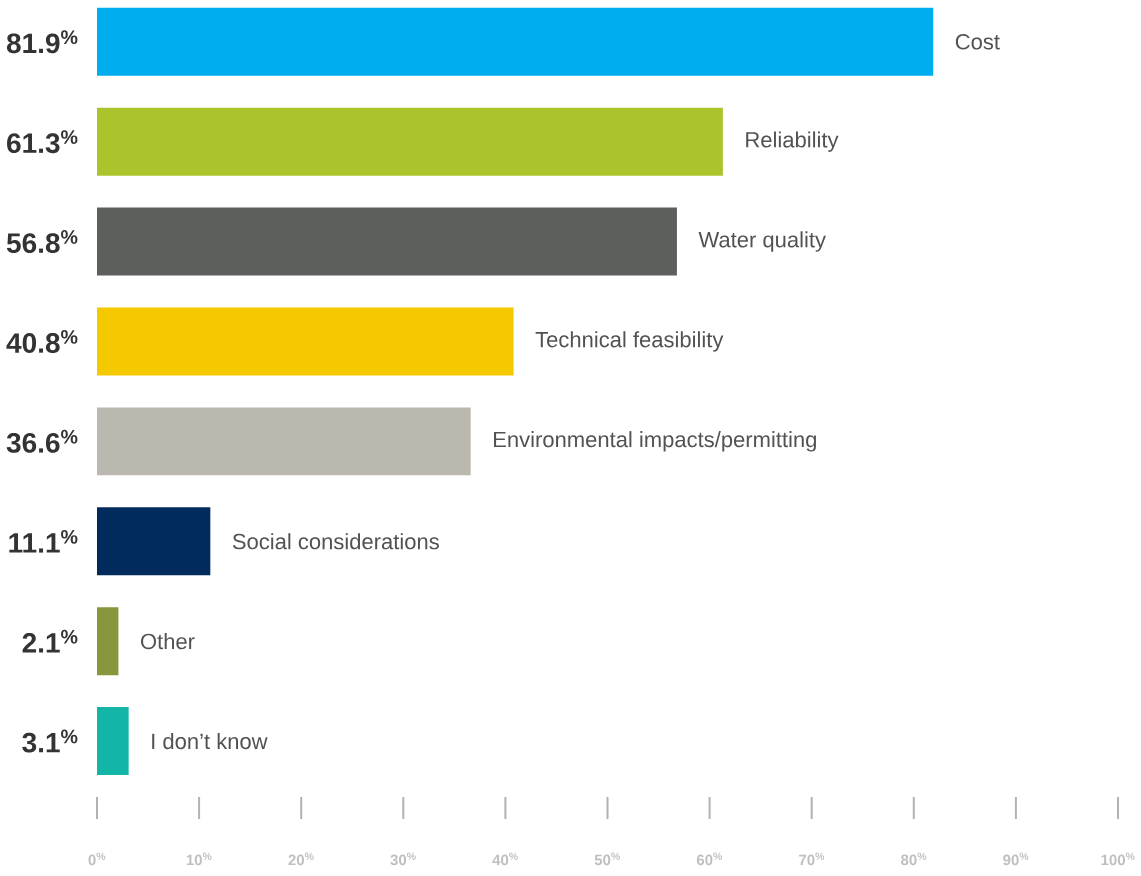 The image size is (1141, 876). Describe the element at coordinates (50, 741) in the screenshot. I see `data-label: 3.1$^{%}$` at that location.